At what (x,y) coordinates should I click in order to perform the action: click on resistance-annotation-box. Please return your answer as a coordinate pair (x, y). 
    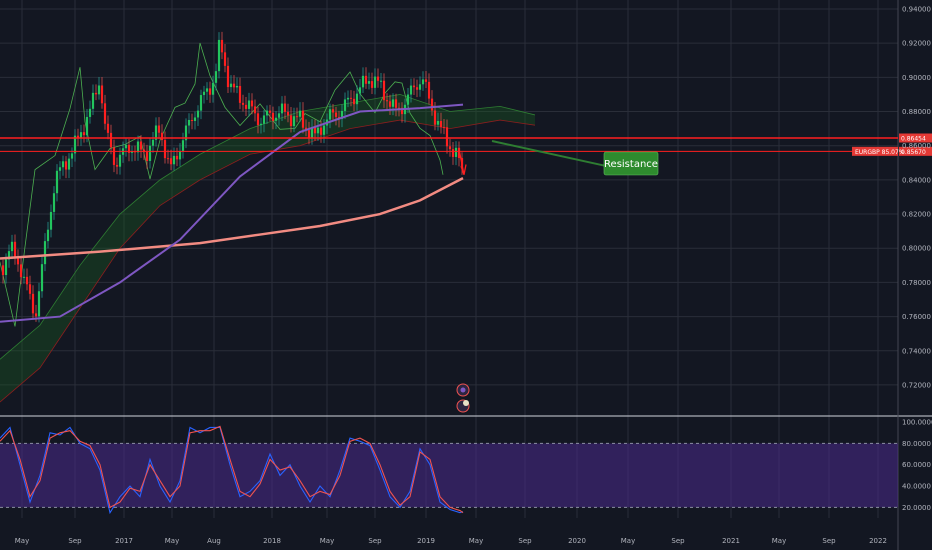
    Looking at the image, I should click on (631, 163).